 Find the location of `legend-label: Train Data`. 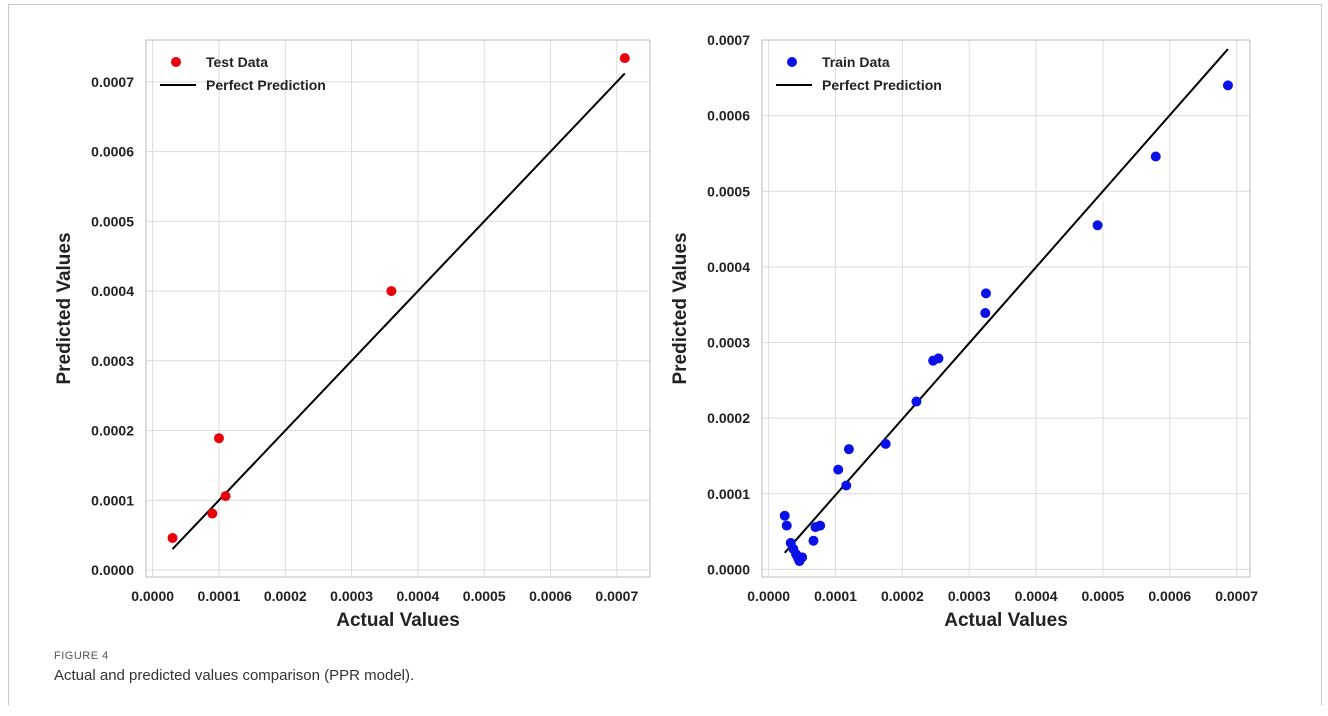

legend-label: Train Data is located at coordinates (856, 62).